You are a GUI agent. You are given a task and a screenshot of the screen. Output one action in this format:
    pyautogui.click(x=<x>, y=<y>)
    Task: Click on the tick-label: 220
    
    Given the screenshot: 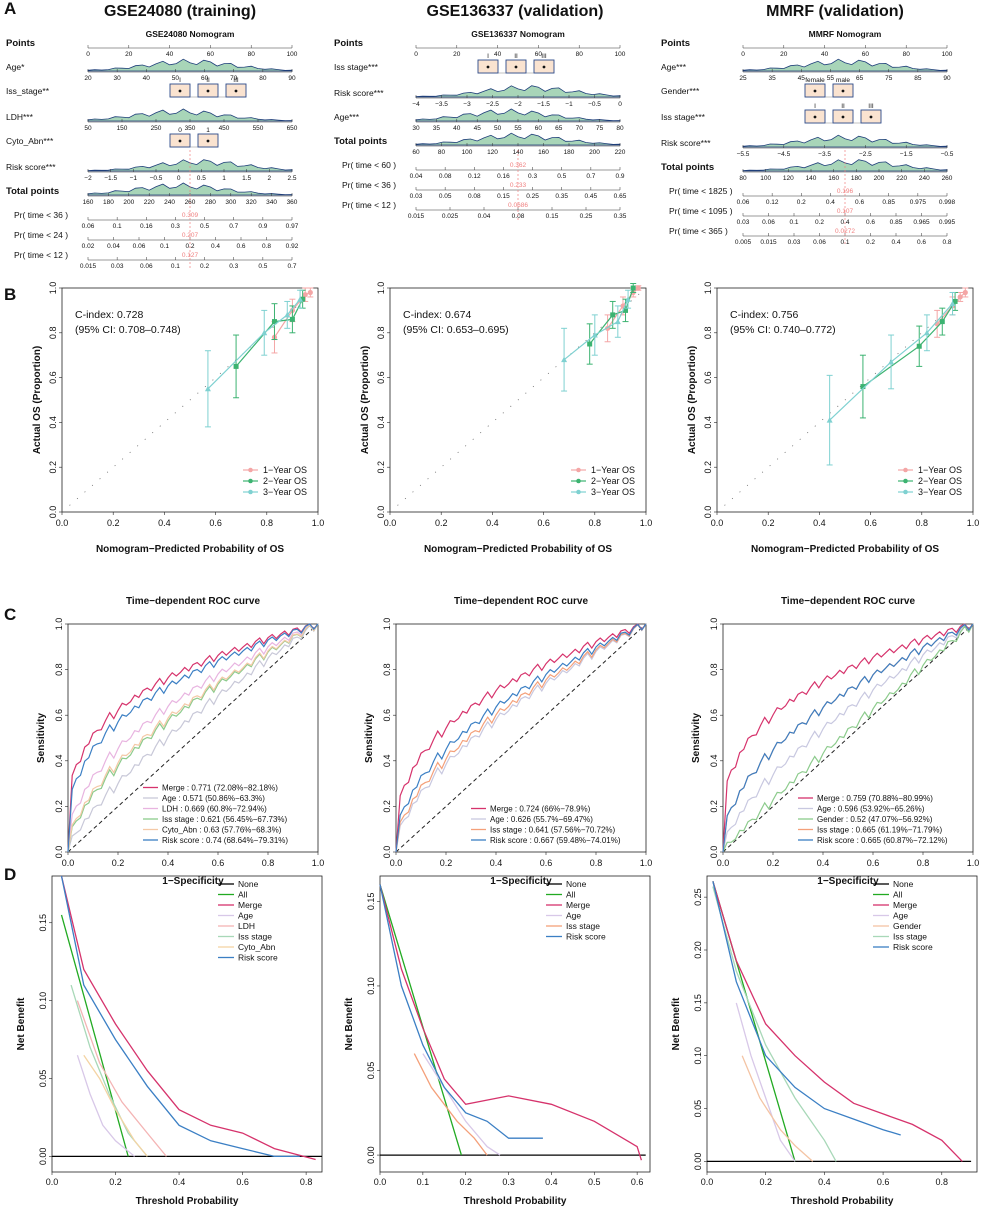 What is the action you would take?
    pyautogui.click(x=620, y=152)
    